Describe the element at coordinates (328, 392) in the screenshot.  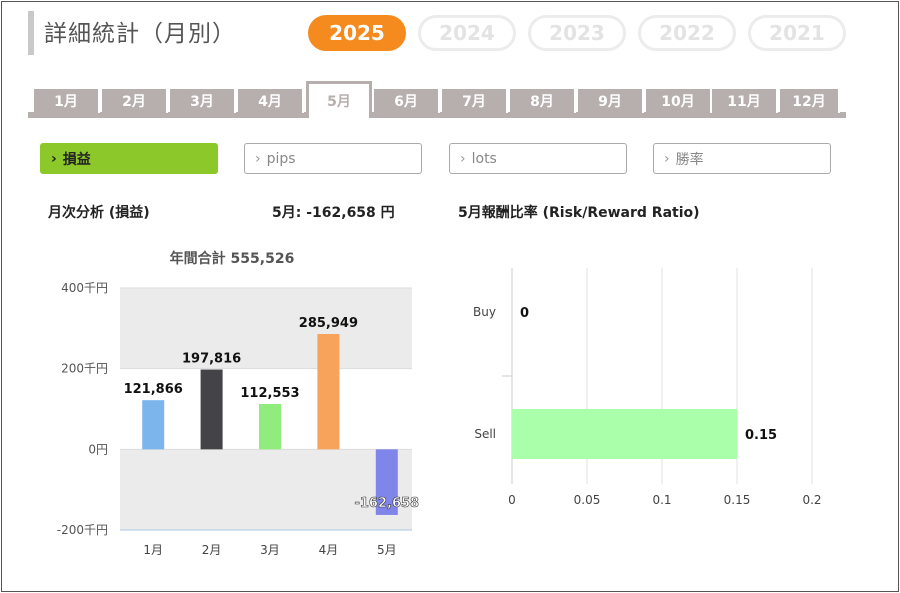
I see `bar-4月` at that location.